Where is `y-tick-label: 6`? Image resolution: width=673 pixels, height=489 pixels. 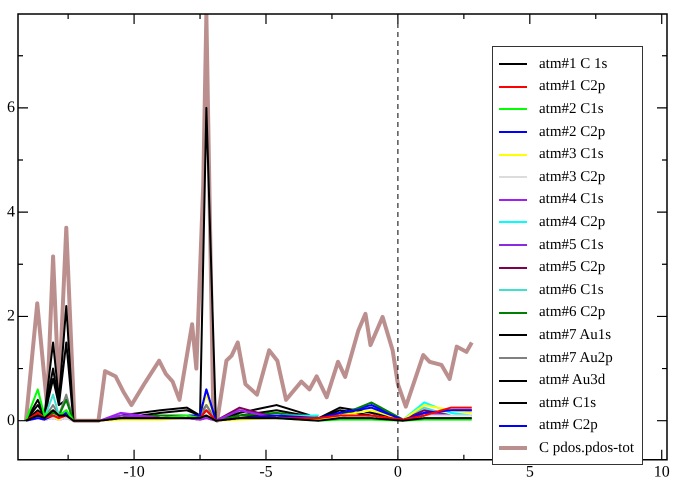
y-tick-label: 6 is located at coordinates (11, 107).